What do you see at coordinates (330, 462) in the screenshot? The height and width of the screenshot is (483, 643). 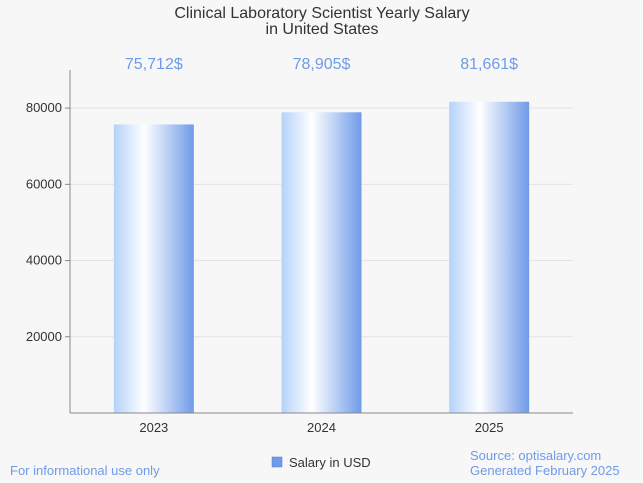 I see `legend-label: Salary in USD` at bounding box center [330, 462].